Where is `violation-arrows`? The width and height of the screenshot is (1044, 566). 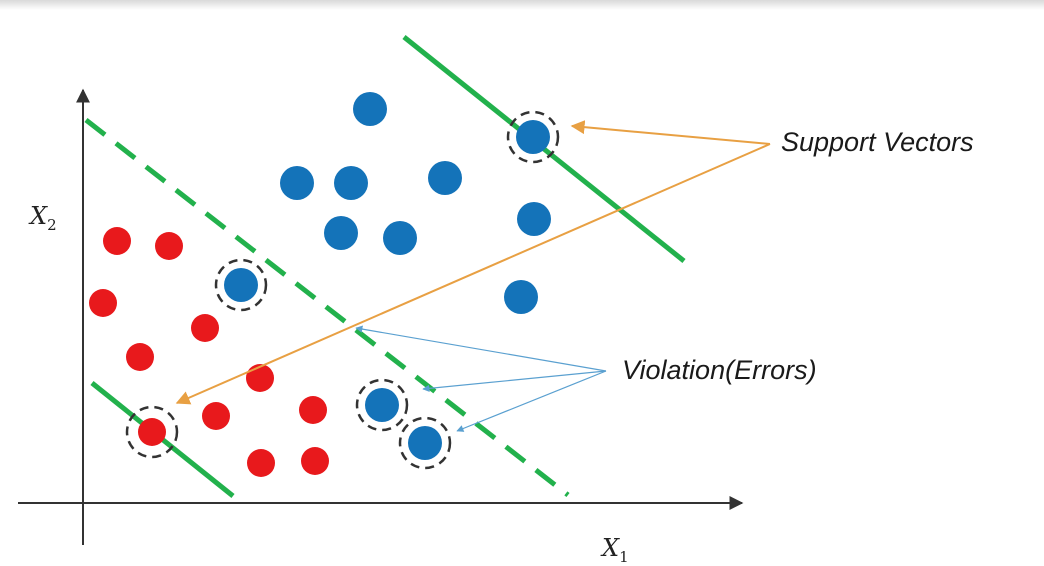
violation-arrows is located at coordinates (481, 378).